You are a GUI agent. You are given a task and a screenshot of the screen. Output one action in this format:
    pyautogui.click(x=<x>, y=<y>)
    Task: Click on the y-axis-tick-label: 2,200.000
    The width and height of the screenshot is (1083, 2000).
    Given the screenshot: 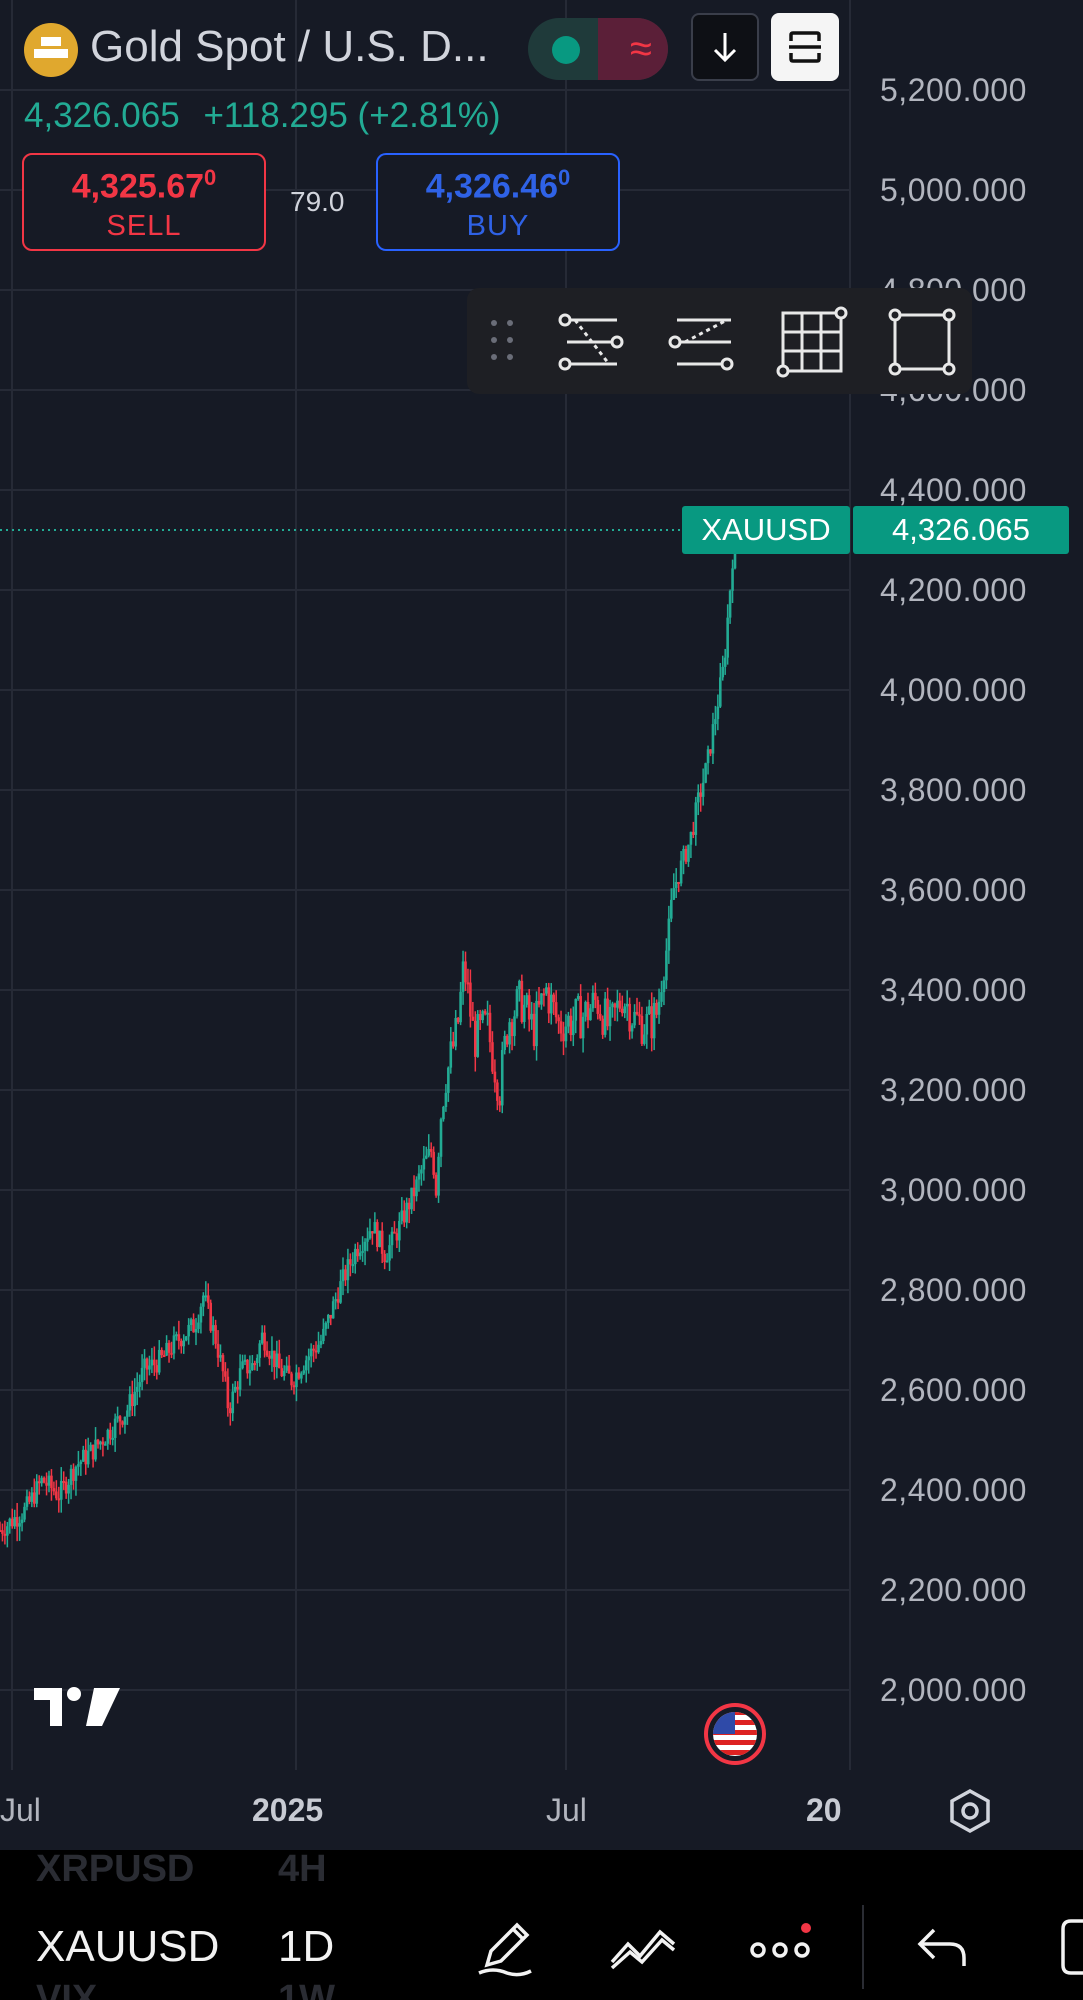 What is the action you would take?
    pyautogui.click(x=953, y=1590)
    